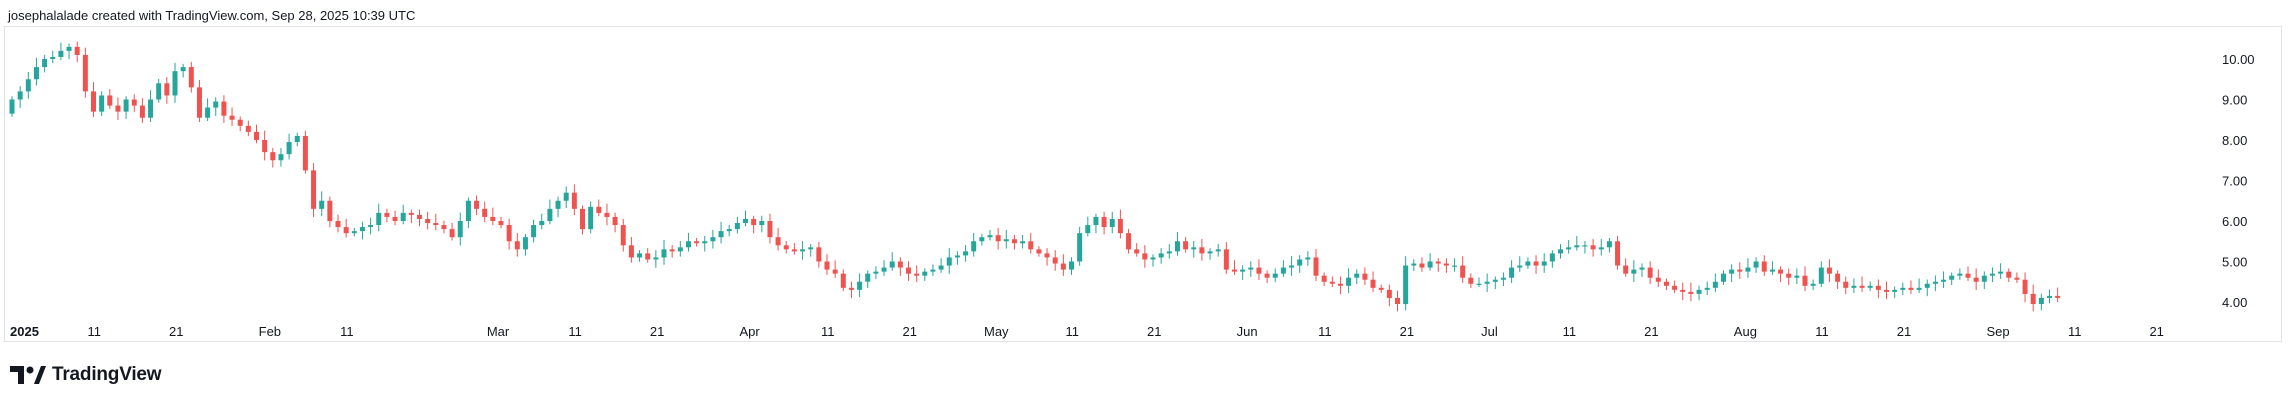 The image size is (2290, 405). I want to click on time-tick-label: May, so click(996, 331).